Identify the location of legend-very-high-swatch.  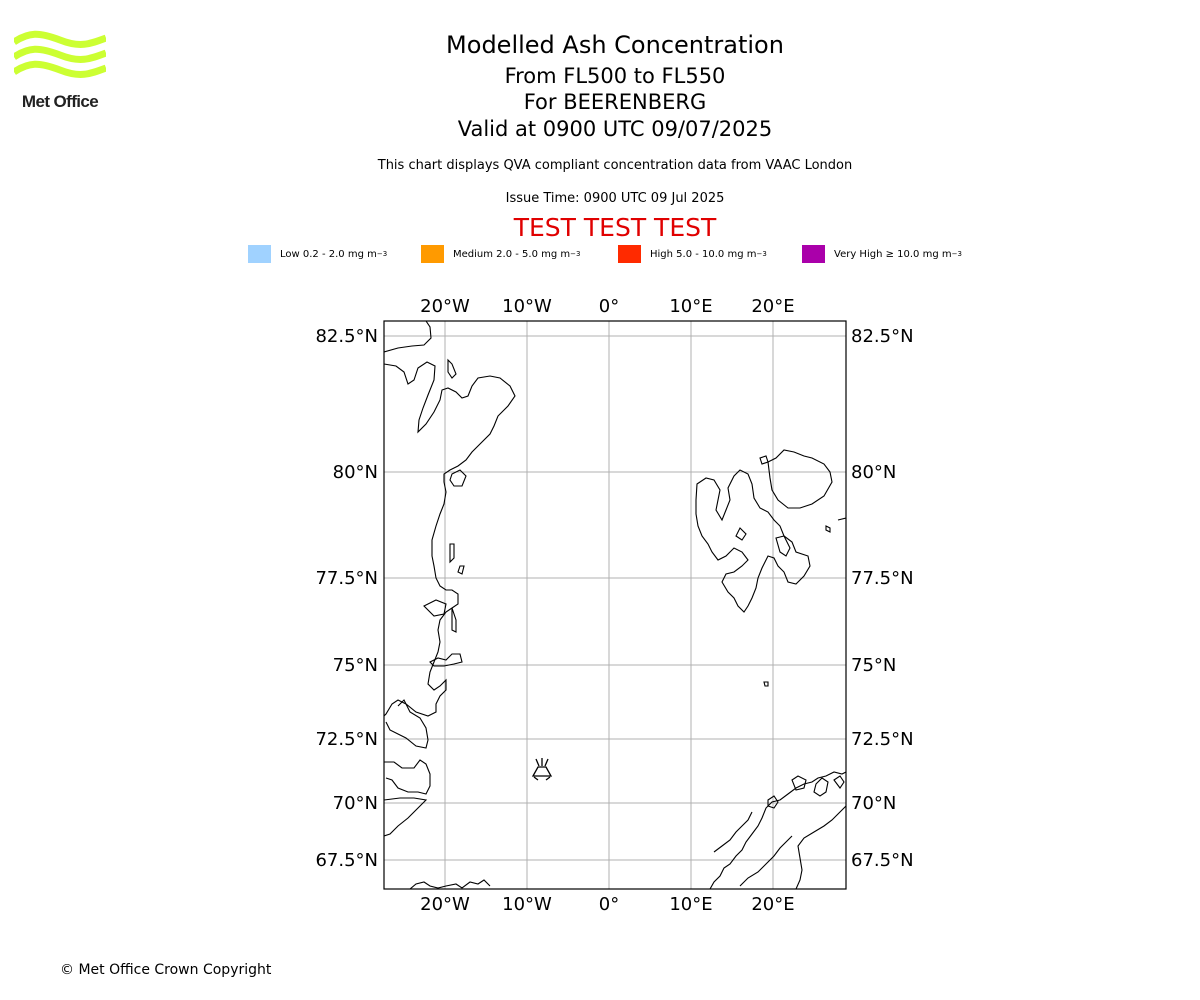
(813, 254).